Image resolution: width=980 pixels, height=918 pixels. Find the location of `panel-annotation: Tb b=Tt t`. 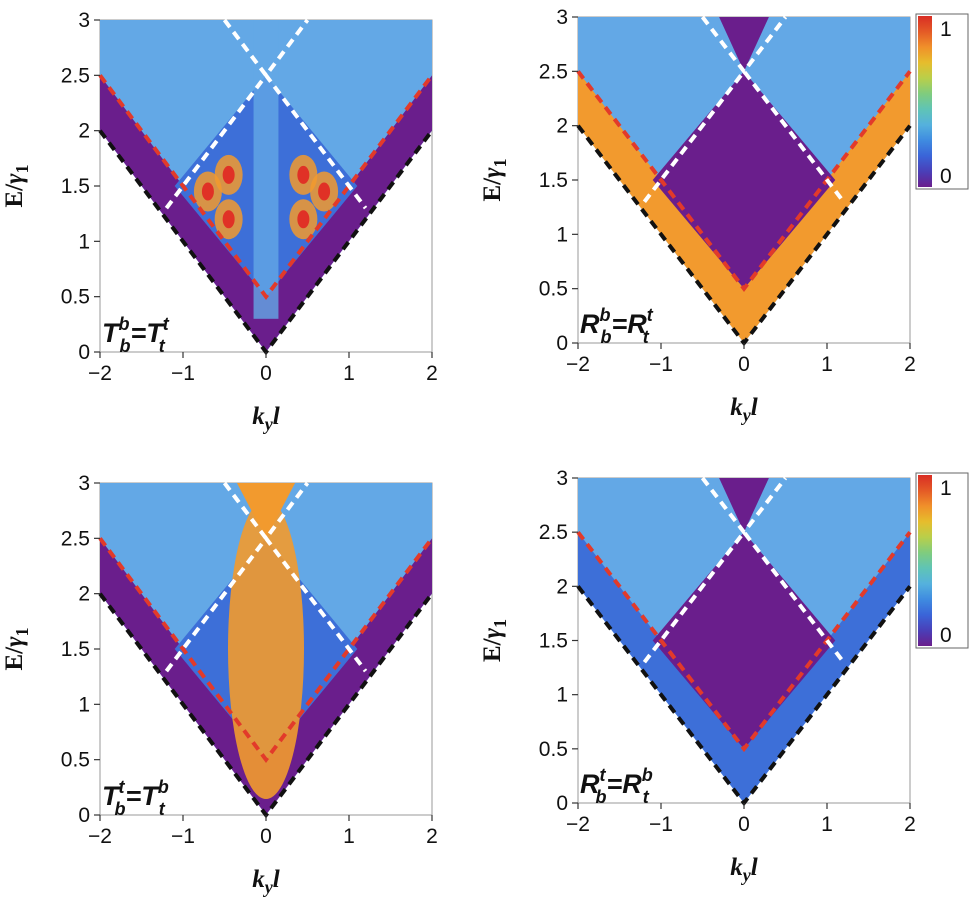

panel-annotation: Tb b=Tt t is located at coordinates (136, 335).